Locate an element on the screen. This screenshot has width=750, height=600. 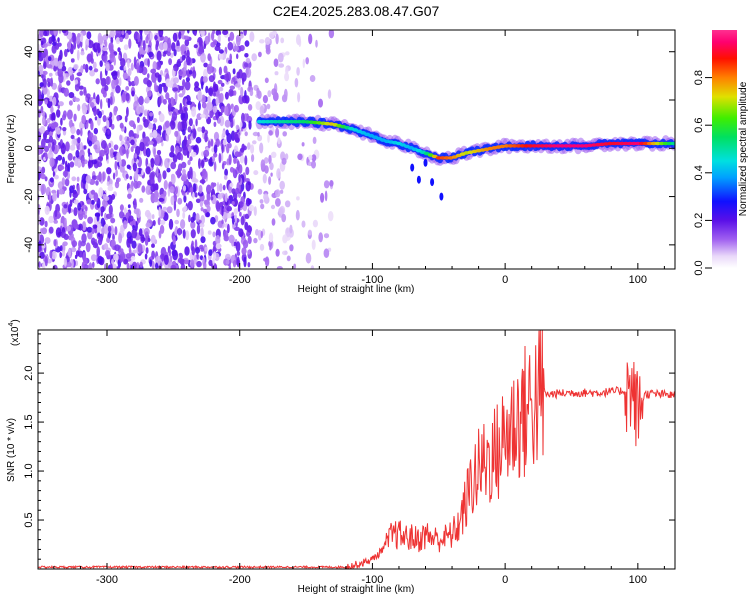
ridge-drip is located at coordinates (418, 179).